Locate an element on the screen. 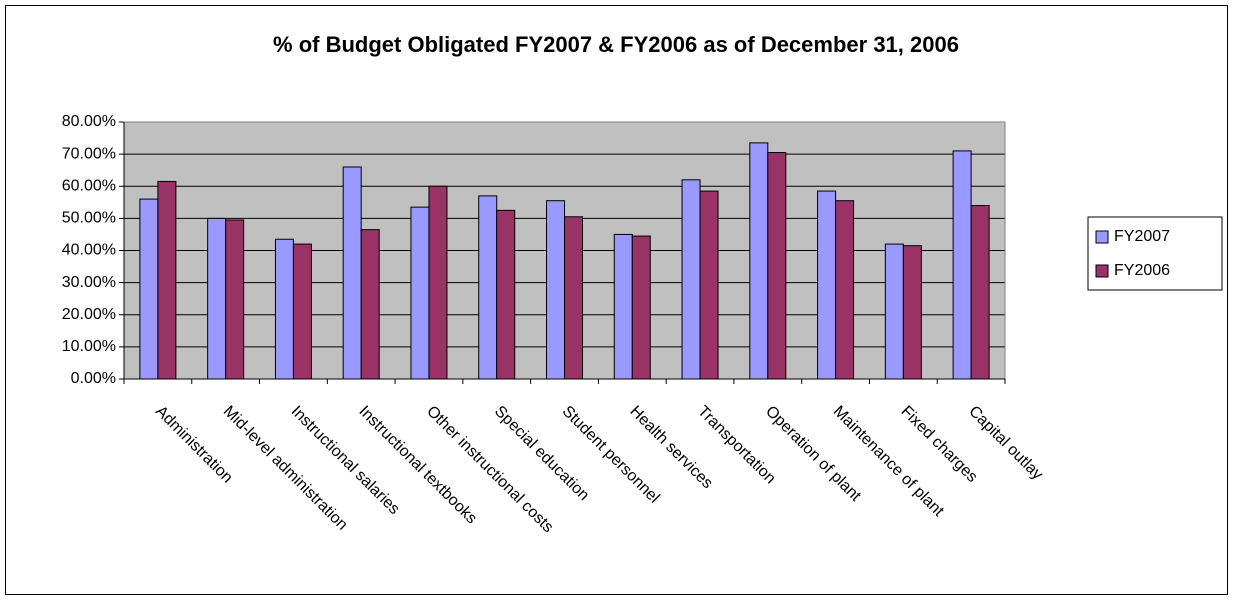 The height and width of the screenshot is (600, 1233). y-tick-label: 20.00% is located at coordinates (89, 314).